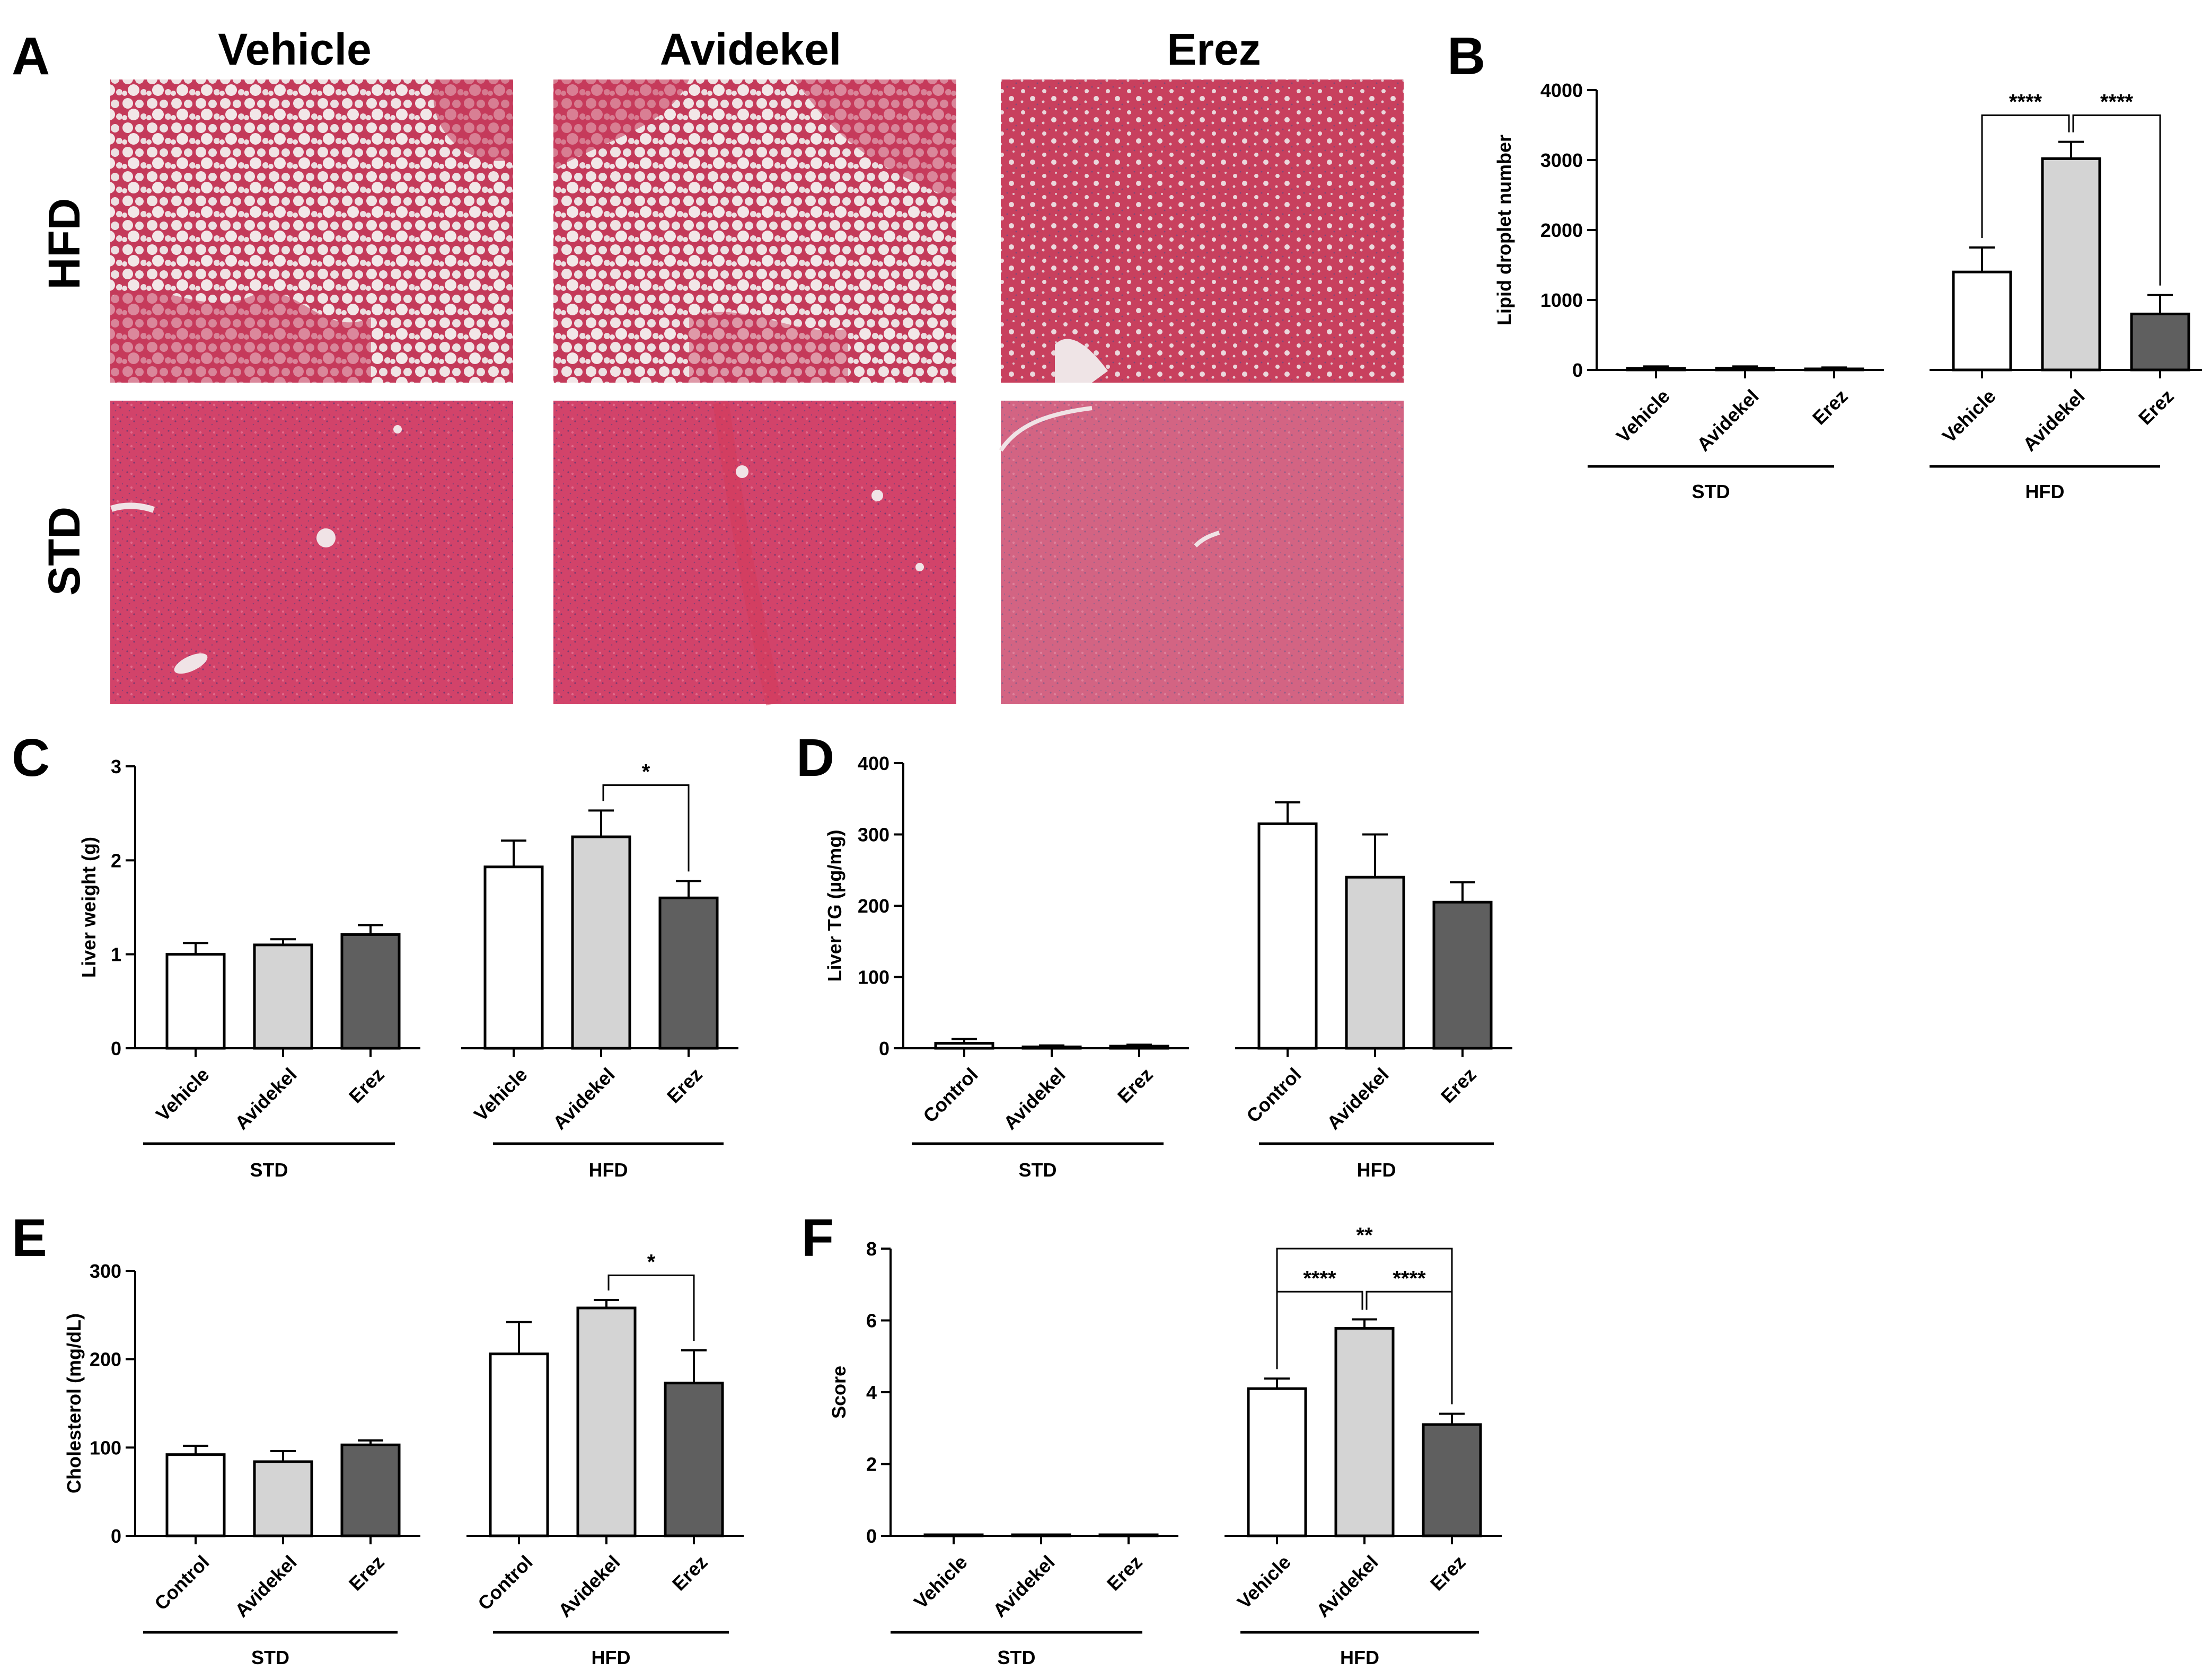 The width and height of the screenshot is (2202, 1680). Describe the element at coordinates (31, 758) in the screenshot. I see `panel-letter-c: C` at that location.